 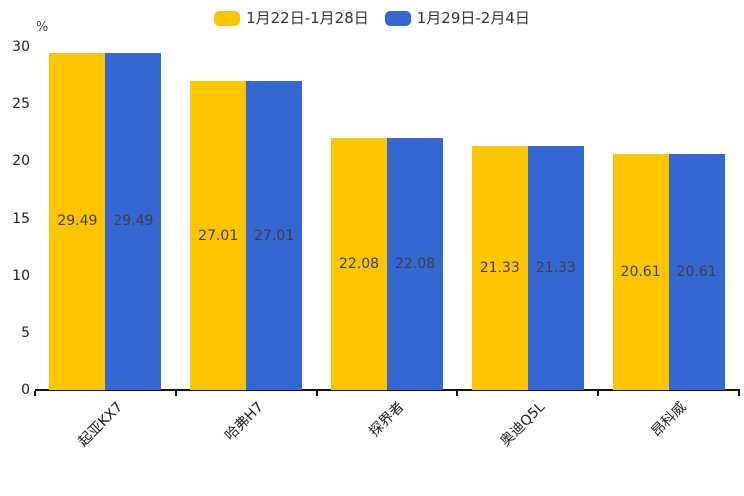 I want to click on legend-item-series1: 1月22日-1月28日, so click(x=291, y=18).